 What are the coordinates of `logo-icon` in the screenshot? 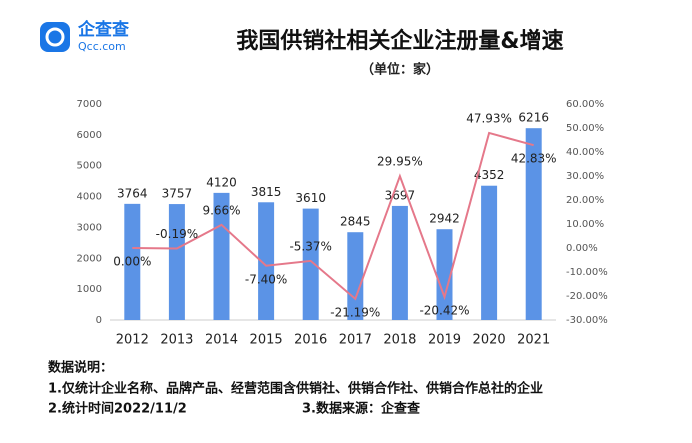 It's located at (55, 37).